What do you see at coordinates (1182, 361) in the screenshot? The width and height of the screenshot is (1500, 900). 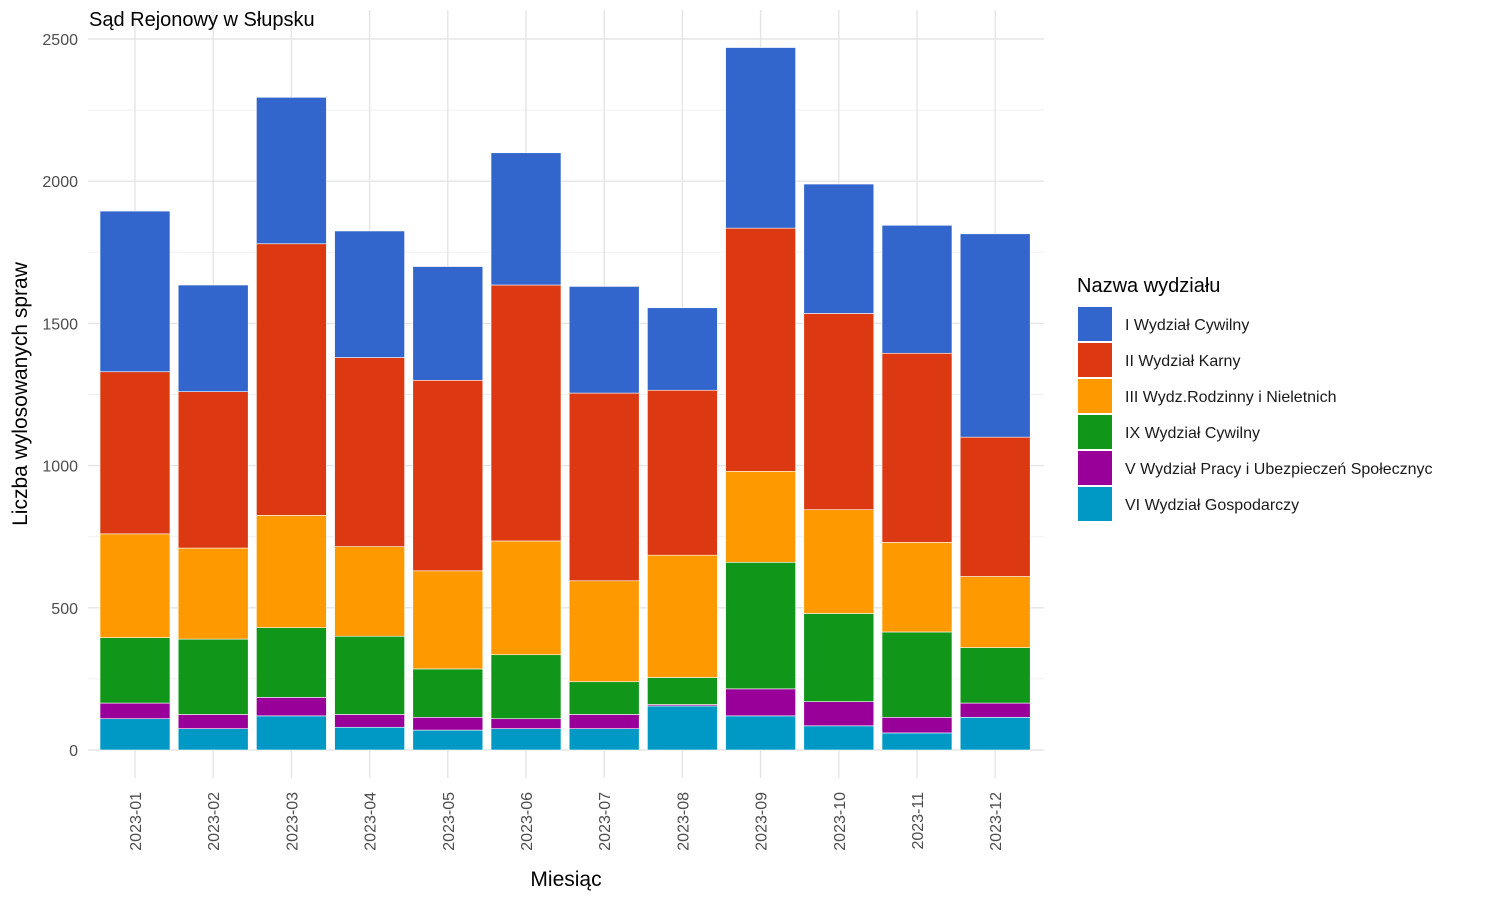 I see `legend-label: II Wydział Karny` at bounding box center [1182, 361].